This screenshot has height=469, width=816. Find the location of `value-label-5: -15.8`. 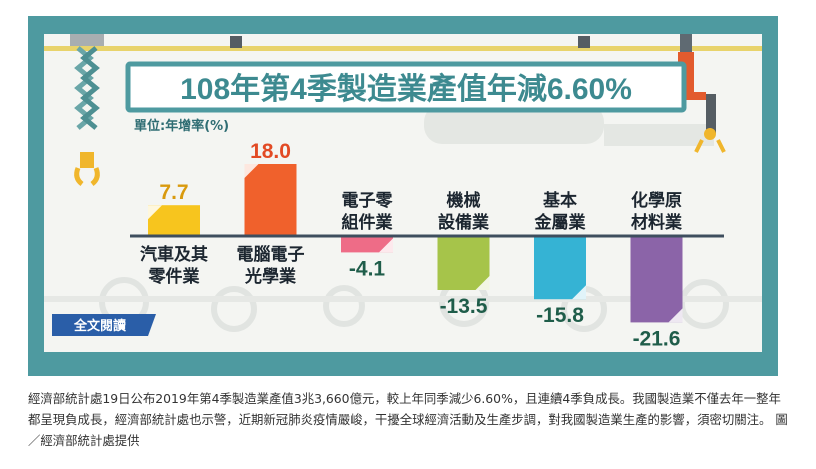

value-label-5: -15.8 is located at coordinates (560, 315).